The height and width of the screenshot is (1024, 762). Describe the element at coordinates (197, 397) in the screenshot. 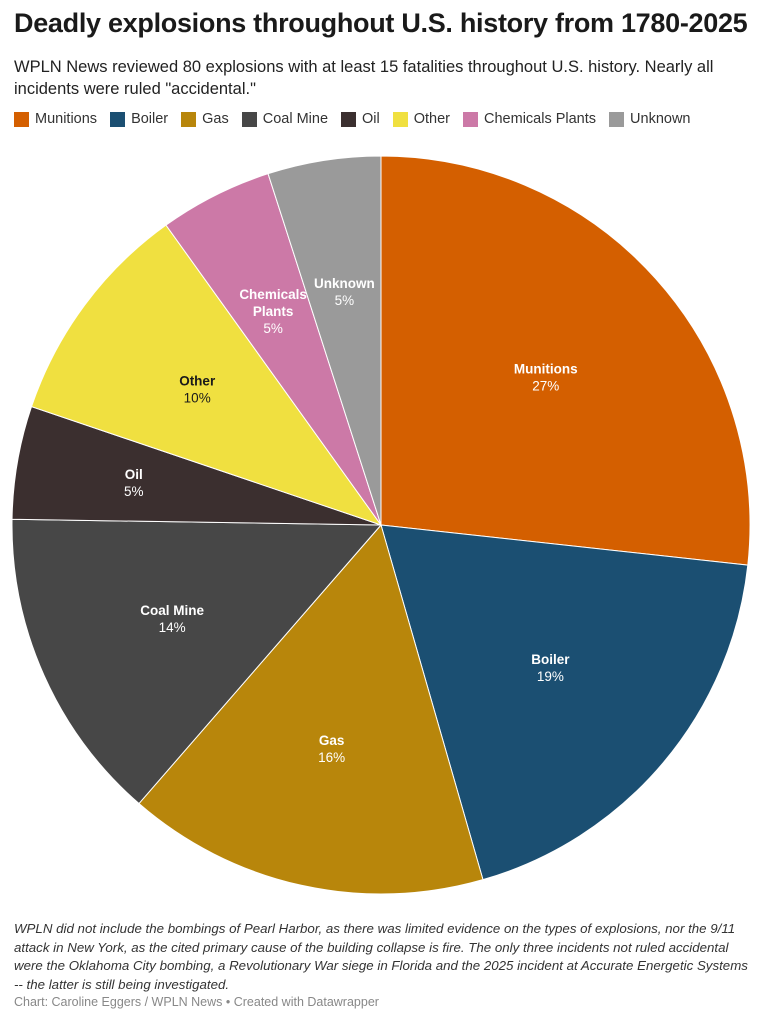

I see `slice-value: 10%` at that location.